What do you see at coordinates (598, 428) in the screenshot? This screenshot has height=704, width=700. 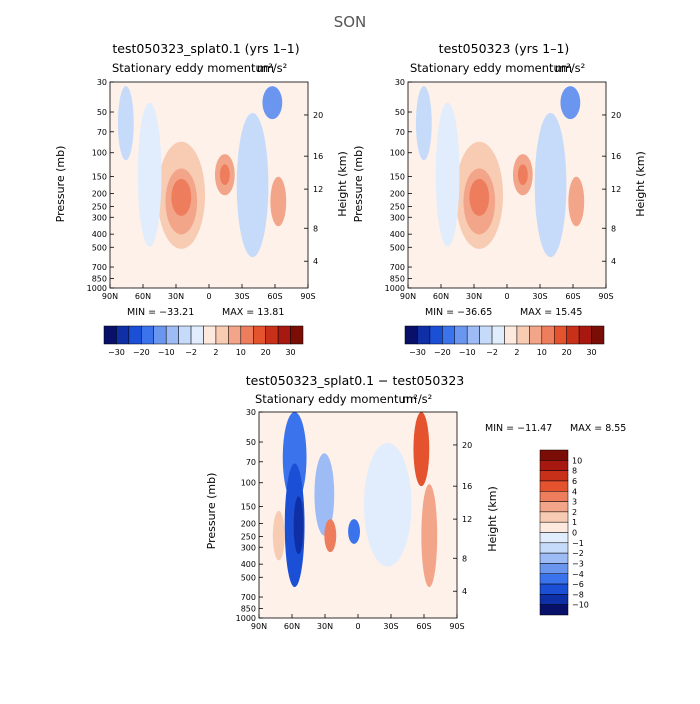 I see `panel-3-max: MAX = 8.55` at bounding box center [598, 428].